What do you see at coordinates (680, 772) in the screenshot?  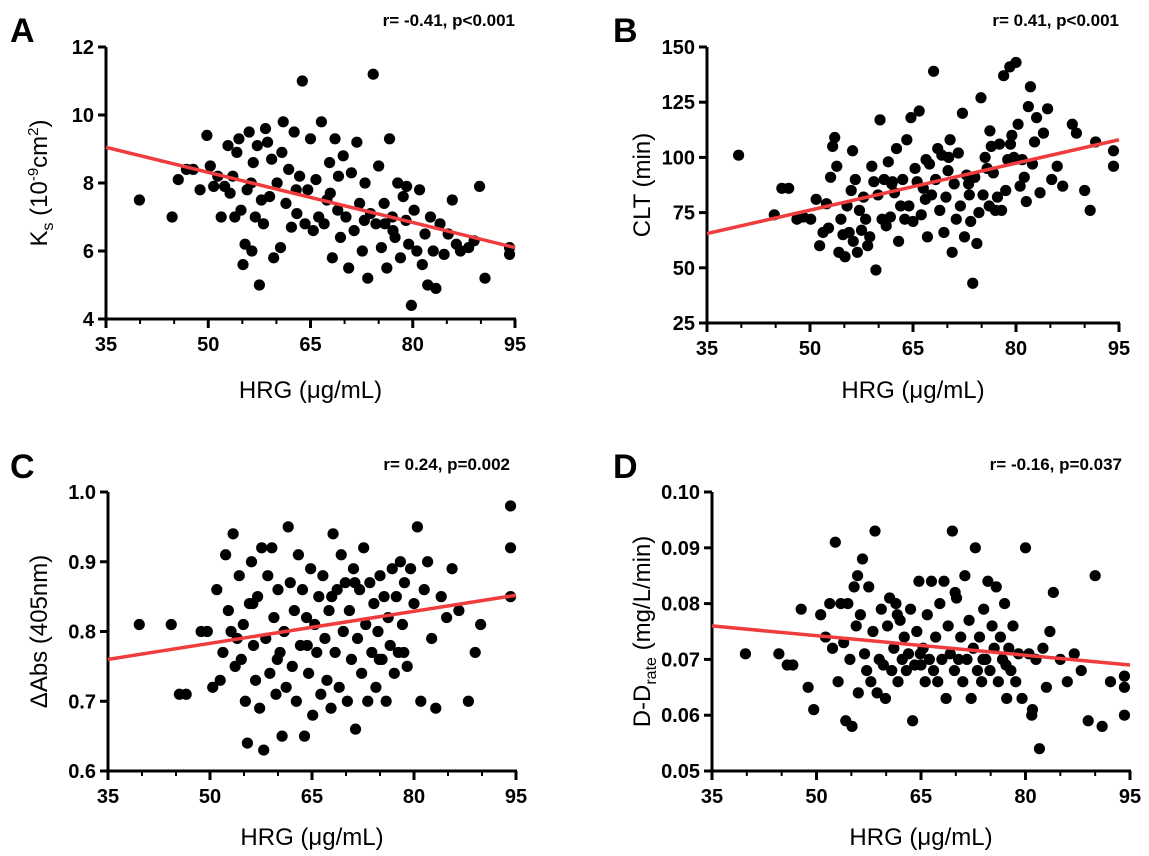 I see `y-tick-label: 0.05` at bounding box center [680, 772].